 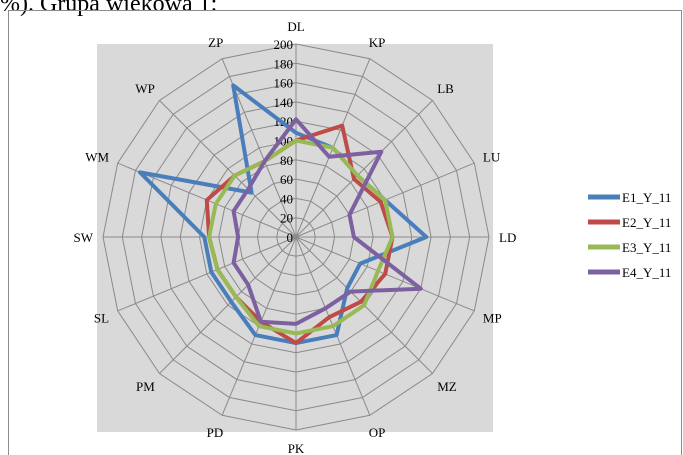 I want to click on tick-label-0: 0, so click(x=290, y=237).